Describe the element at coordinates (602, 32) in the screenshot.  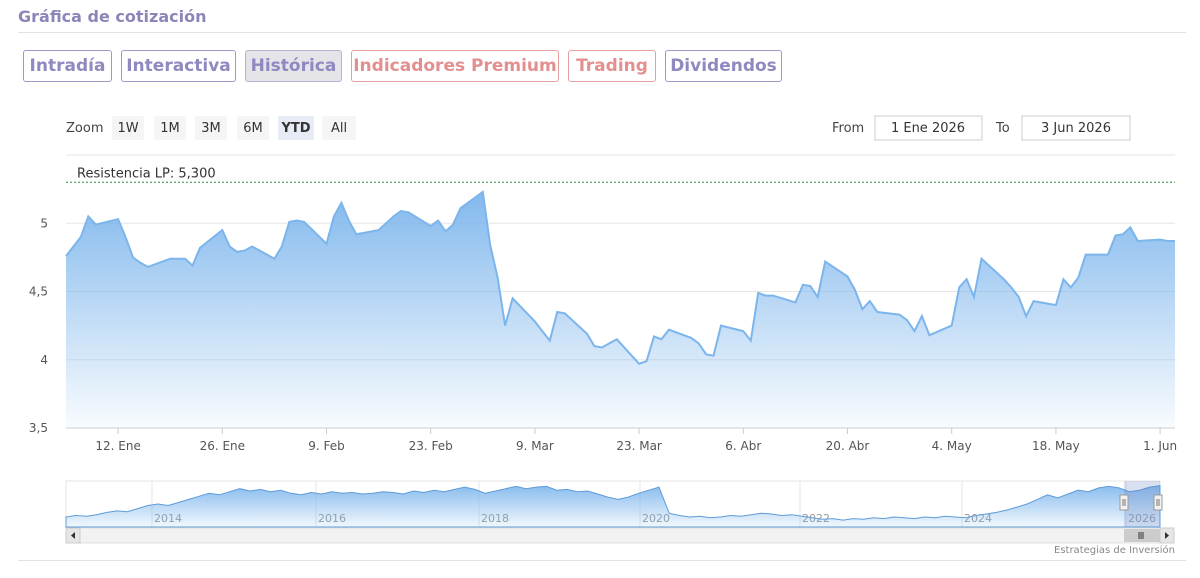
I see `header-divider` at that location.